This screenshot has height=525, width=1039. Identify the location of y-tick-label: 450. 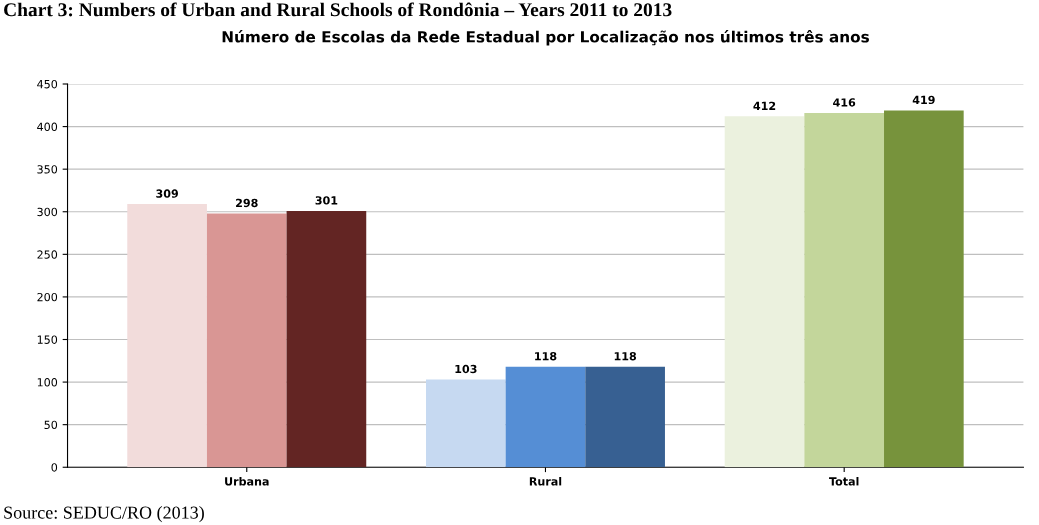
(47, 84).